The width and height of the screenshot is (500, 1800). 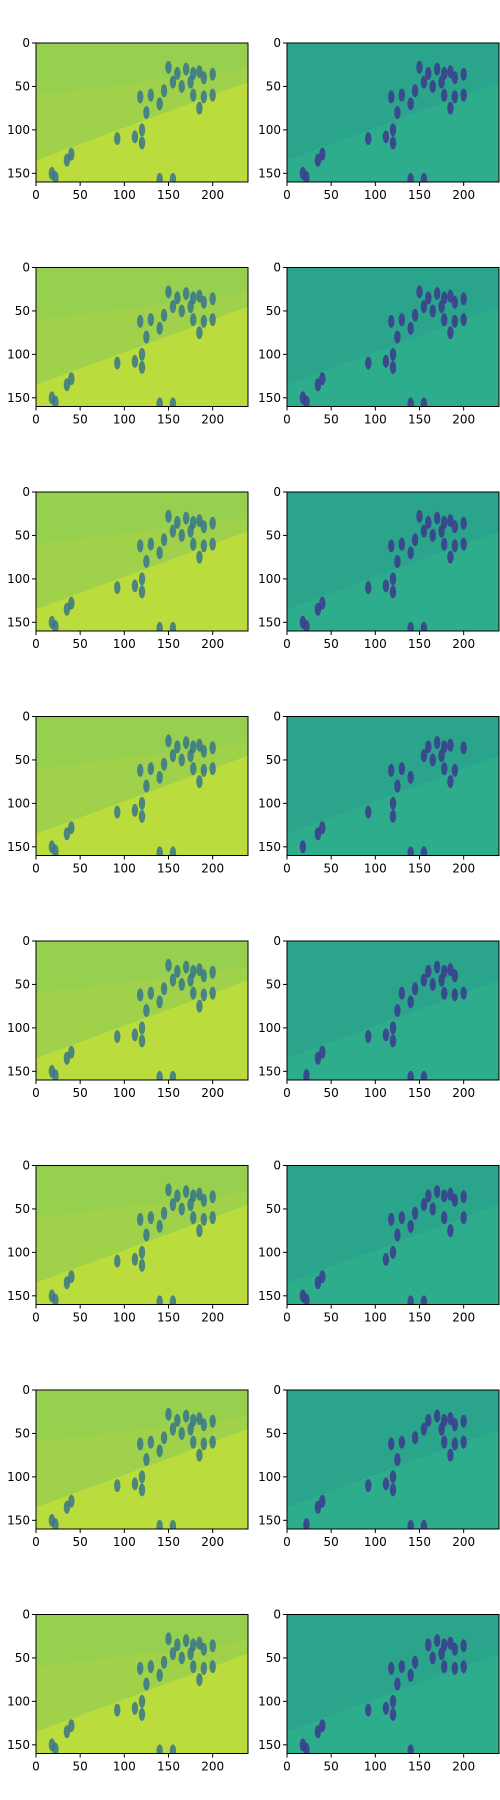 What do you see at coordinates (128, 568) in the screenshot?
I see `subplot-r3-c1: 0 50 100 150 200 0 50 100 150` at bounding box center [128, 568].